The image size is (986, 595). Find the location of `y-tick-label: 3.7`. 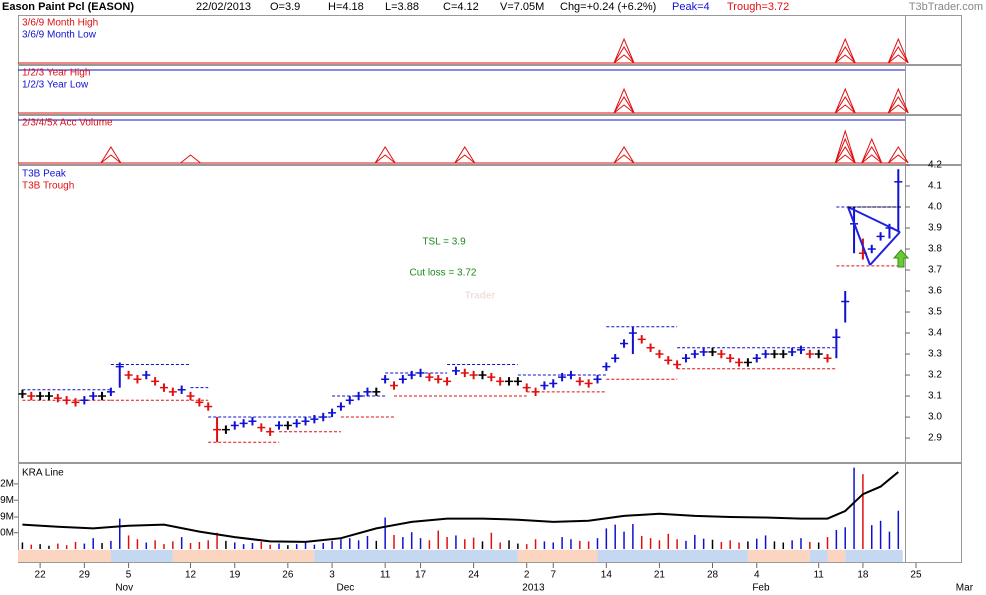

y-tick-label: 3.7 is located at coordinates (935, 270).